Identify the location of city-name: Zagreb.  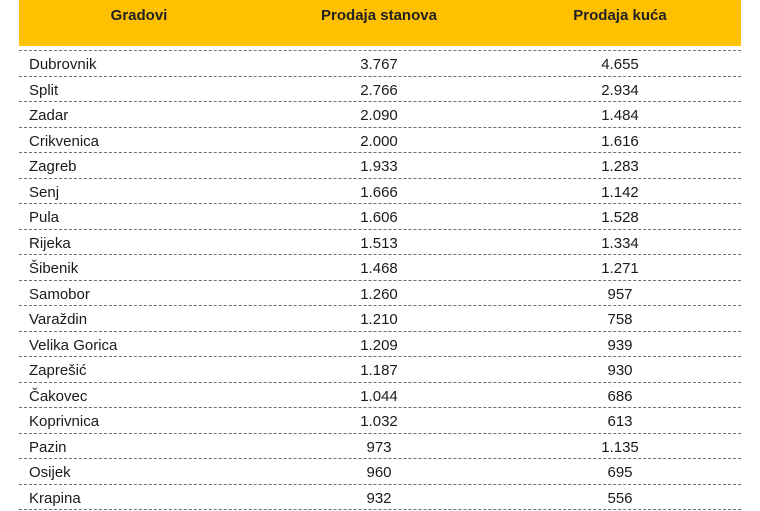
(53, 166).